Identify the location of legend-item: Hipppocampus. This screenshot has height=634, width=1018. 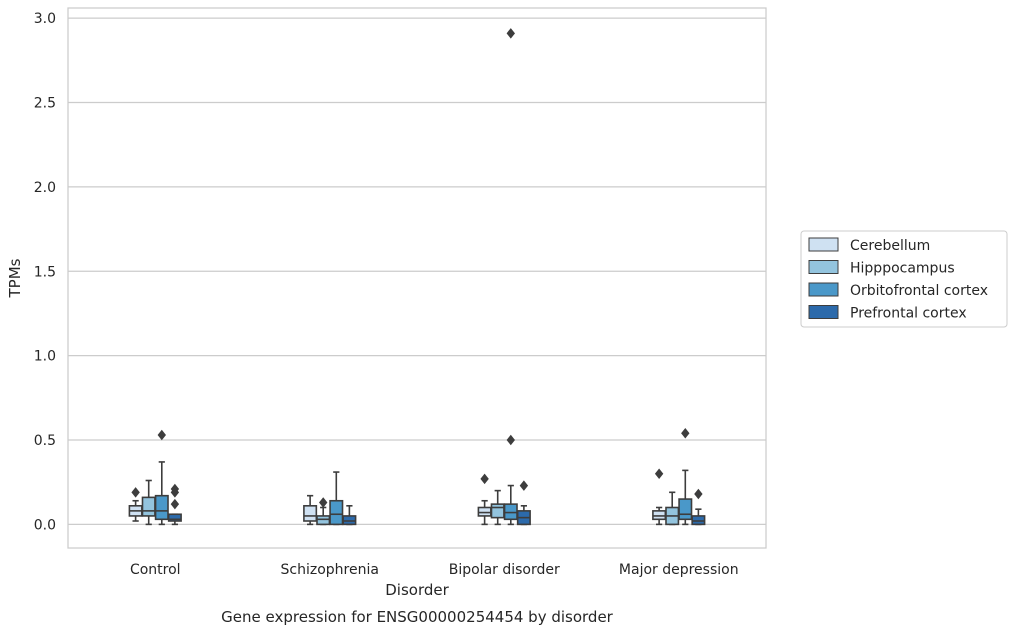
(881, 268).